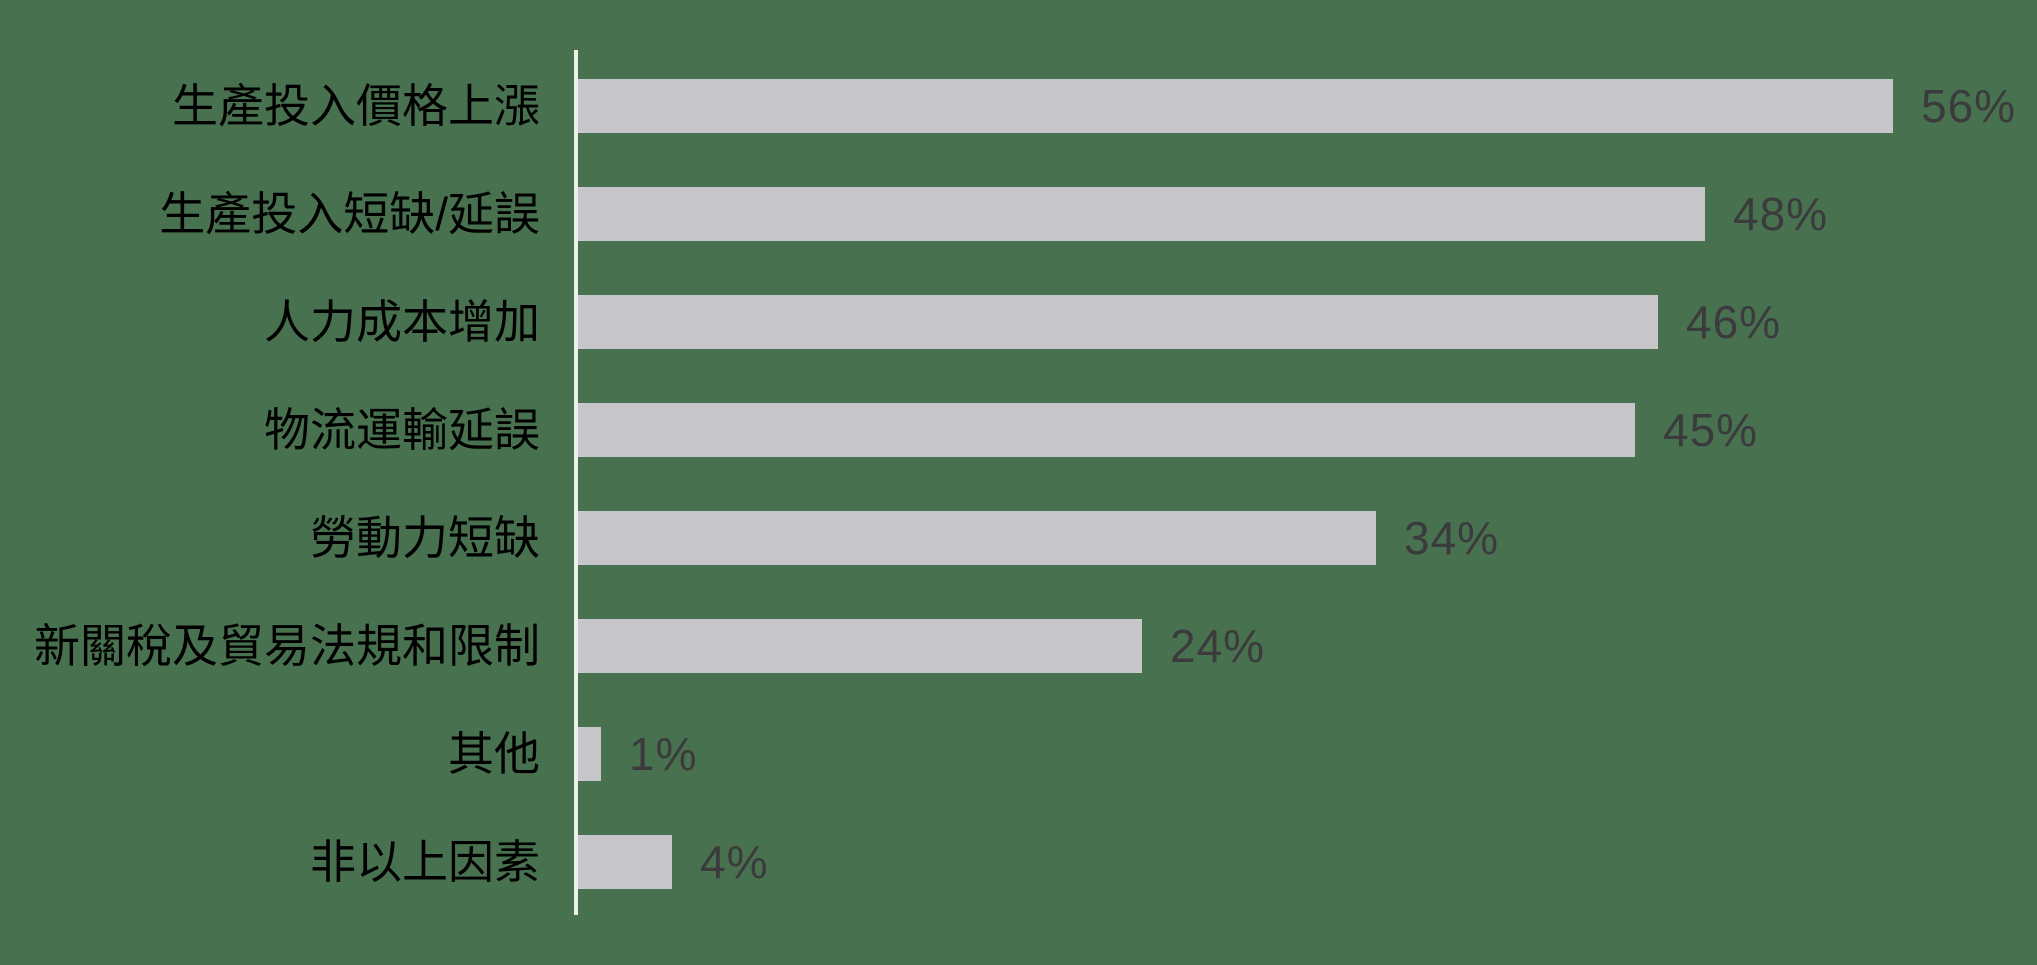 The height and width of the screenshot is (965, 2037). I want to click on value-label: 34%, so click(1452, 537).